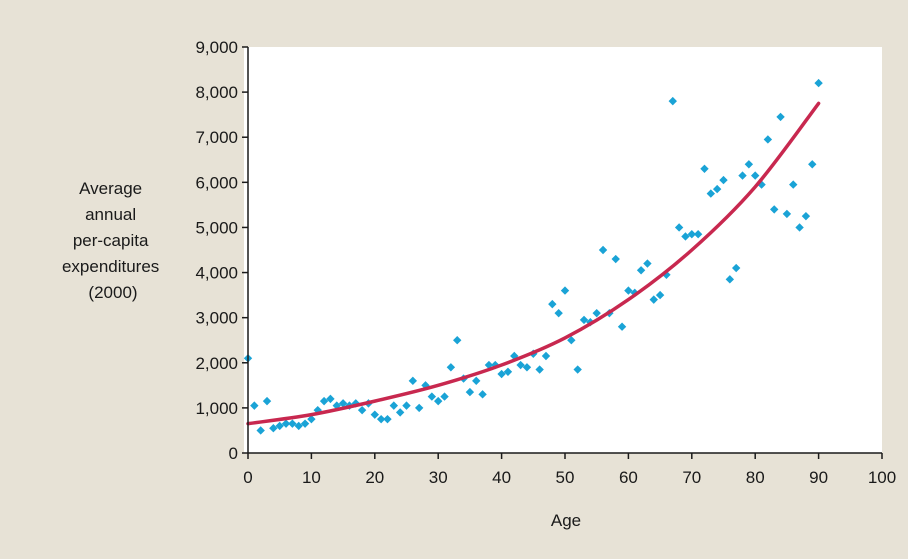 The height and width of the screenshot is (559, 908). Describe the element at coordinates (818, 477) in the screenshot. I see `x-tick-label: 90` at that location.